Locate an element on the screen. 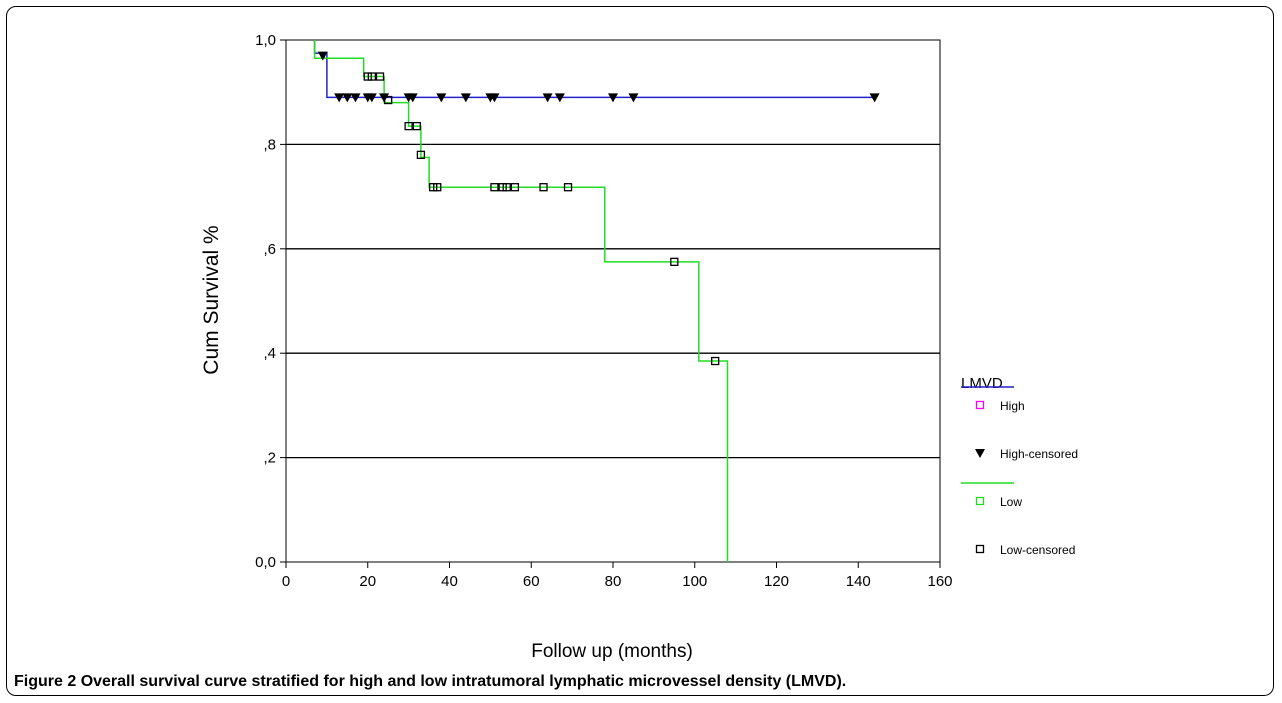  x-tick-label: 40 is located at coordinates (449, 581).